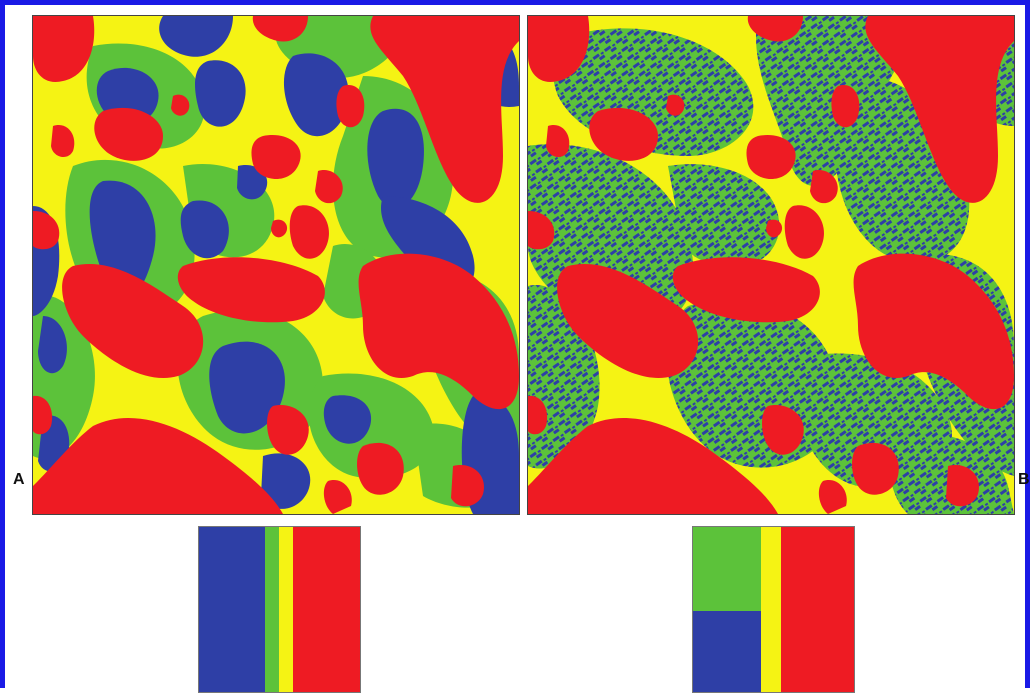  I want to click on legend-b-yellow-band, so click(771, 609).